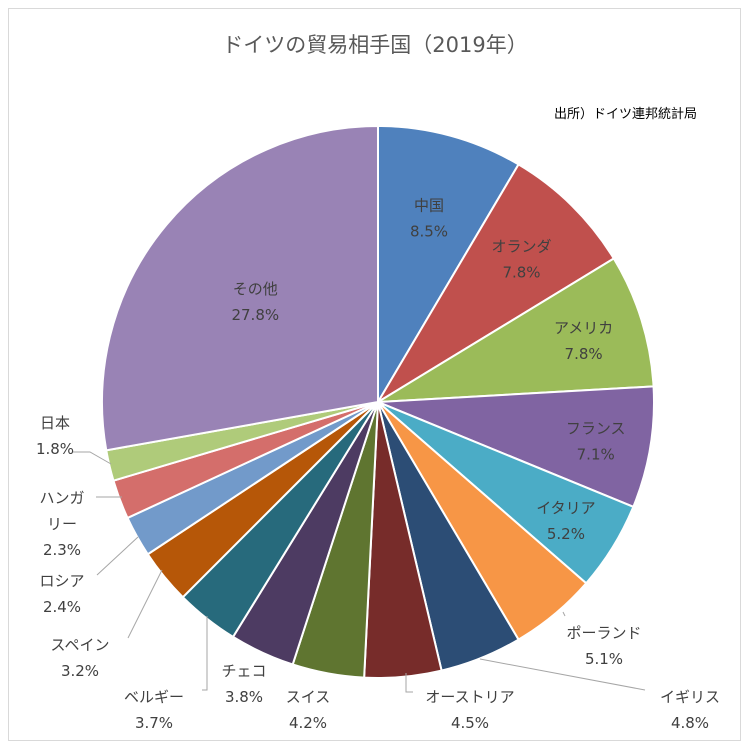 Image resolution: width=751 pixels, height=751 pixels. I want to click on slice-7-value-label: 4.5%, so click(470, 723).